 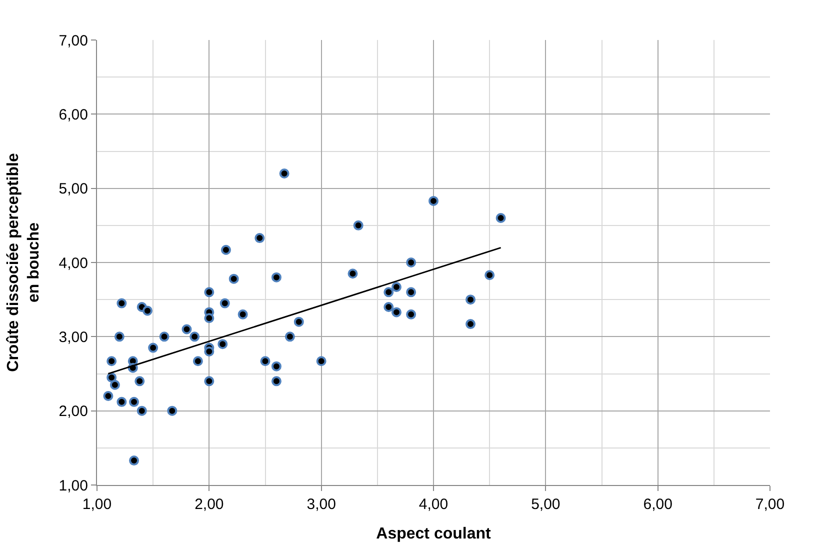 I want to click on x-tick-label: 1,00, so click(x=97, y=504).